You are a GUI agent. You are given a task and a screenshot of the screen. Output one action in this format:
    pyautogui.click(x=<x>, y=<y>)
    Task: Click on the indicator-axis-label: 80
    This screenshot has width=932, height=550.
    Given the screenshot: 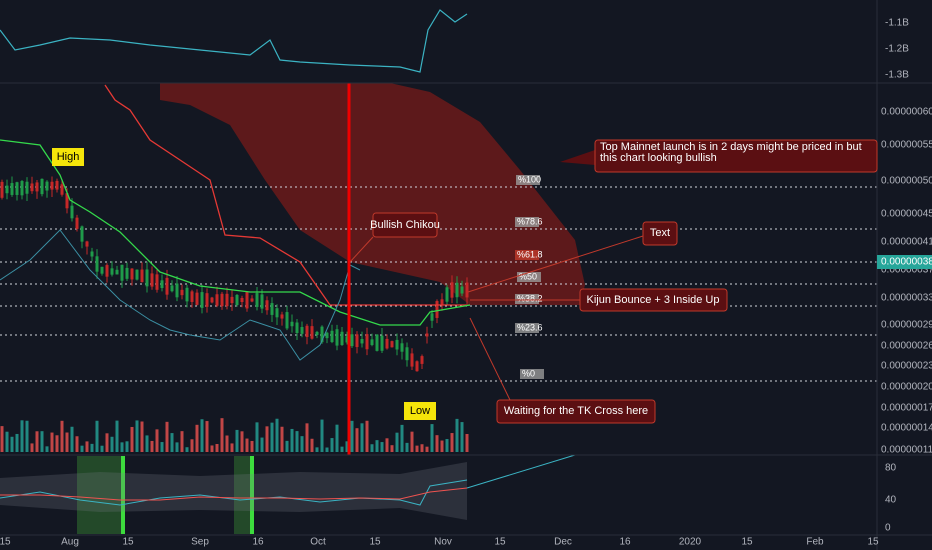 What is the action you would take?
    pyautogui.click(x=891, y=468)
    